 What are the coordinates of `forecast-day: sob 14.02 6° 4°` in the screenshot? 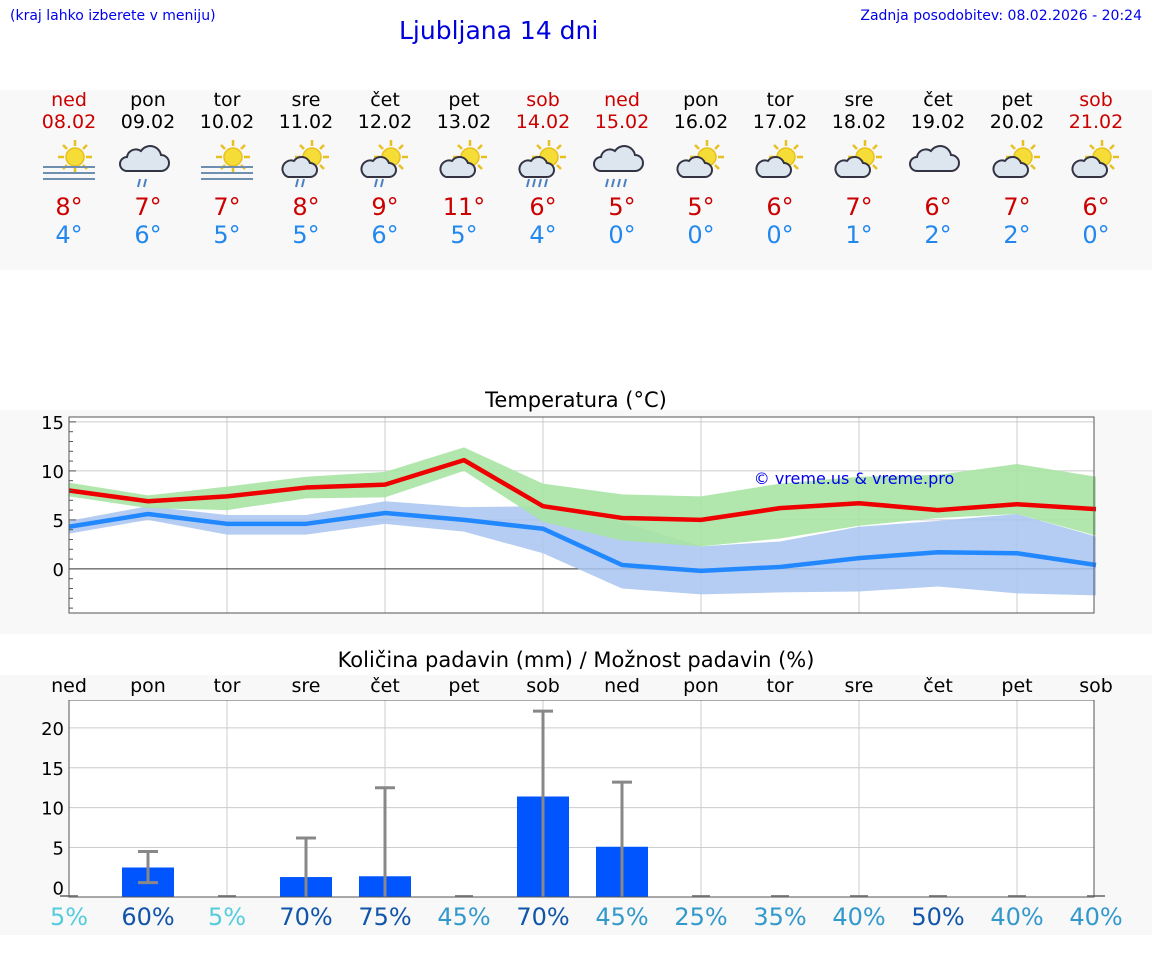 It's located at (543, 169).